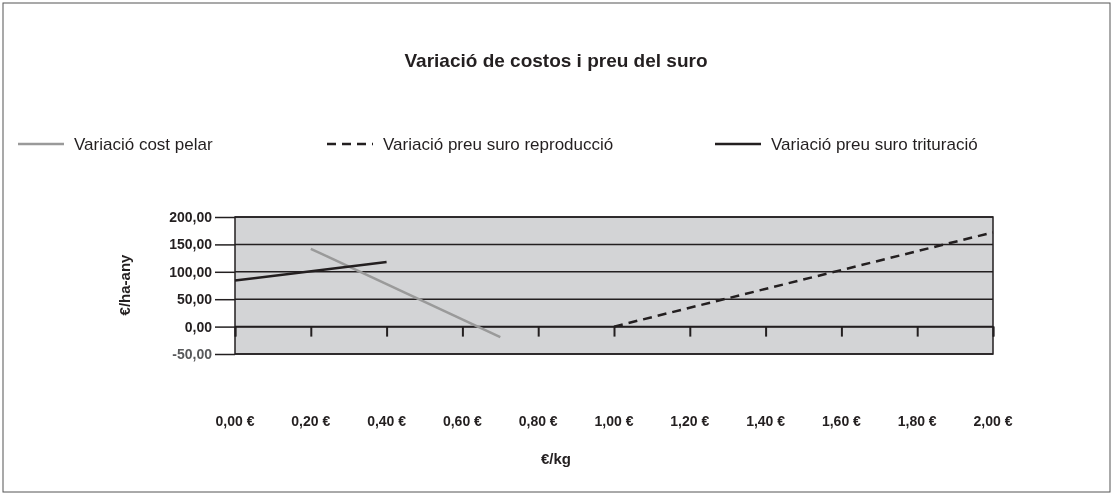 The height and width of the screenshot is (495, 1113). I want to click on y-tick-label: 0,00, so click(198, 326).